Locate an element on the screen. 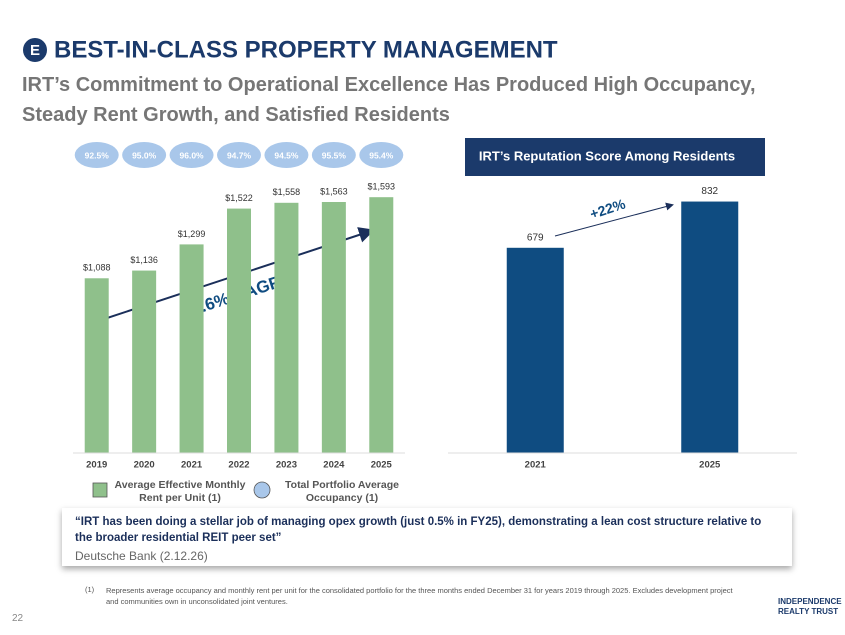 The height and width of the screenshot is (635, 845). quote-source: Deutsche Bank (2.12.26) is located at coordinates (141, 556).